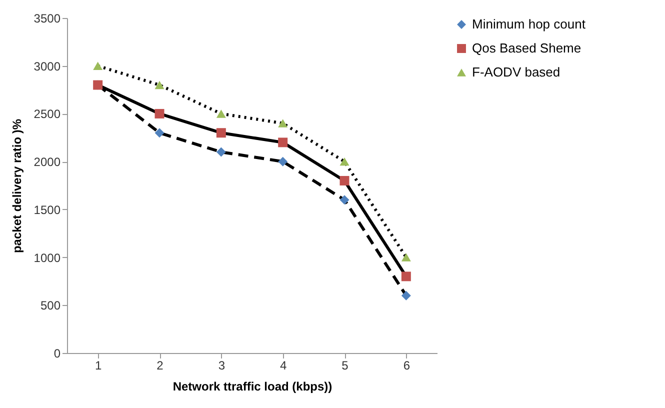  Describe the element at coordinates (222, 365) in the screenshot. I see `x-tick-label: 3` at that location.